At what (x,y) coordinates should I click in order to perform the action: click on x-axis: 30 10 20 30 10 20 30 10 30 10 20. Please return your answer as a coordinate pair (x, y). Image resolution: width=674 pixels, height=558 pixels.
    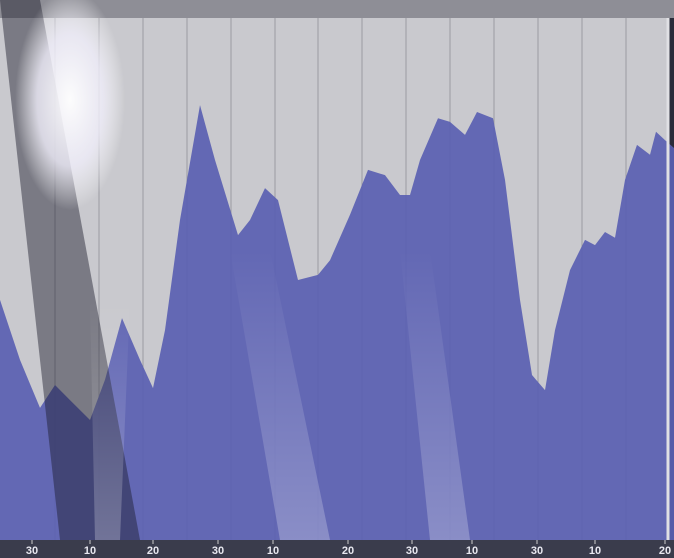
    Looking at the image, I should click on (348, 548).